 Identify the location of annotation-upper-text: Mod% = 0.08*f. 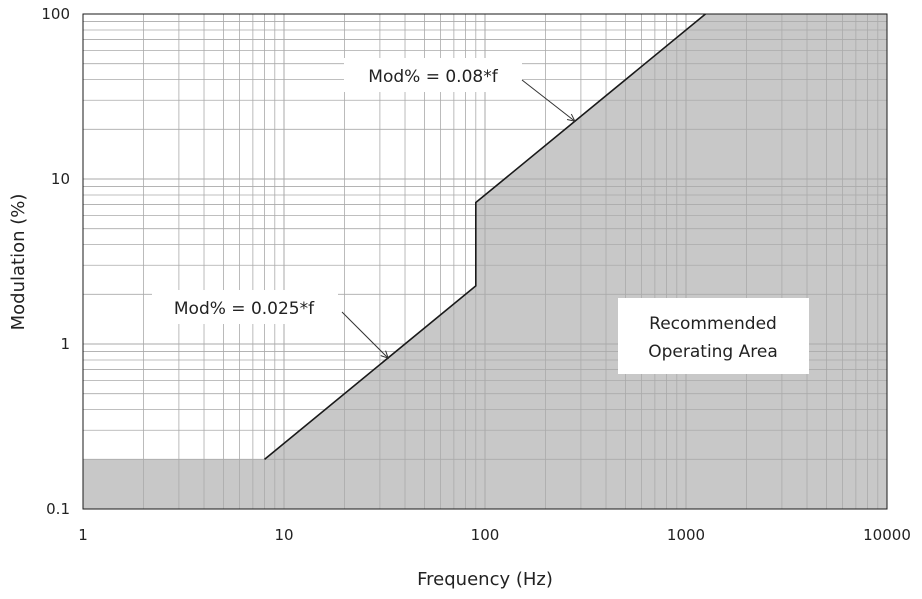
(433, 77).